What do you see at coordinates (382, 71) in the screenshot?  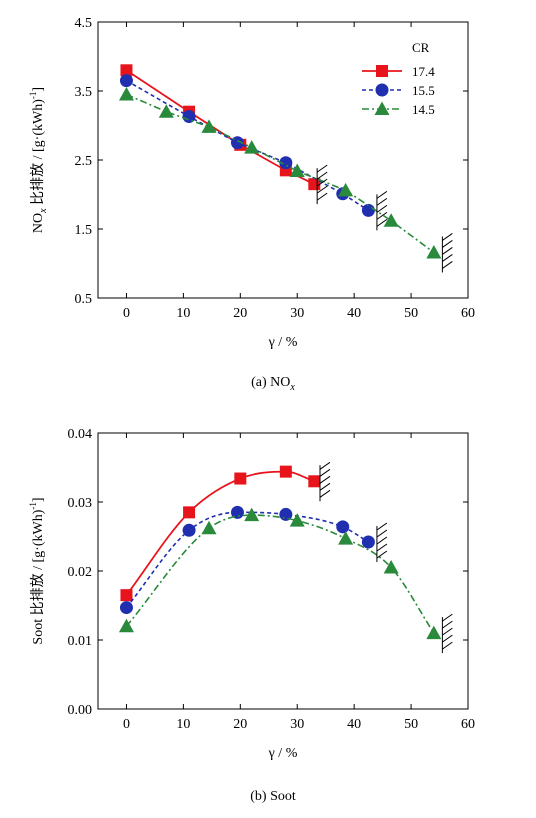 I see `legend-marker-17.4` at bounding box center [382, 71].